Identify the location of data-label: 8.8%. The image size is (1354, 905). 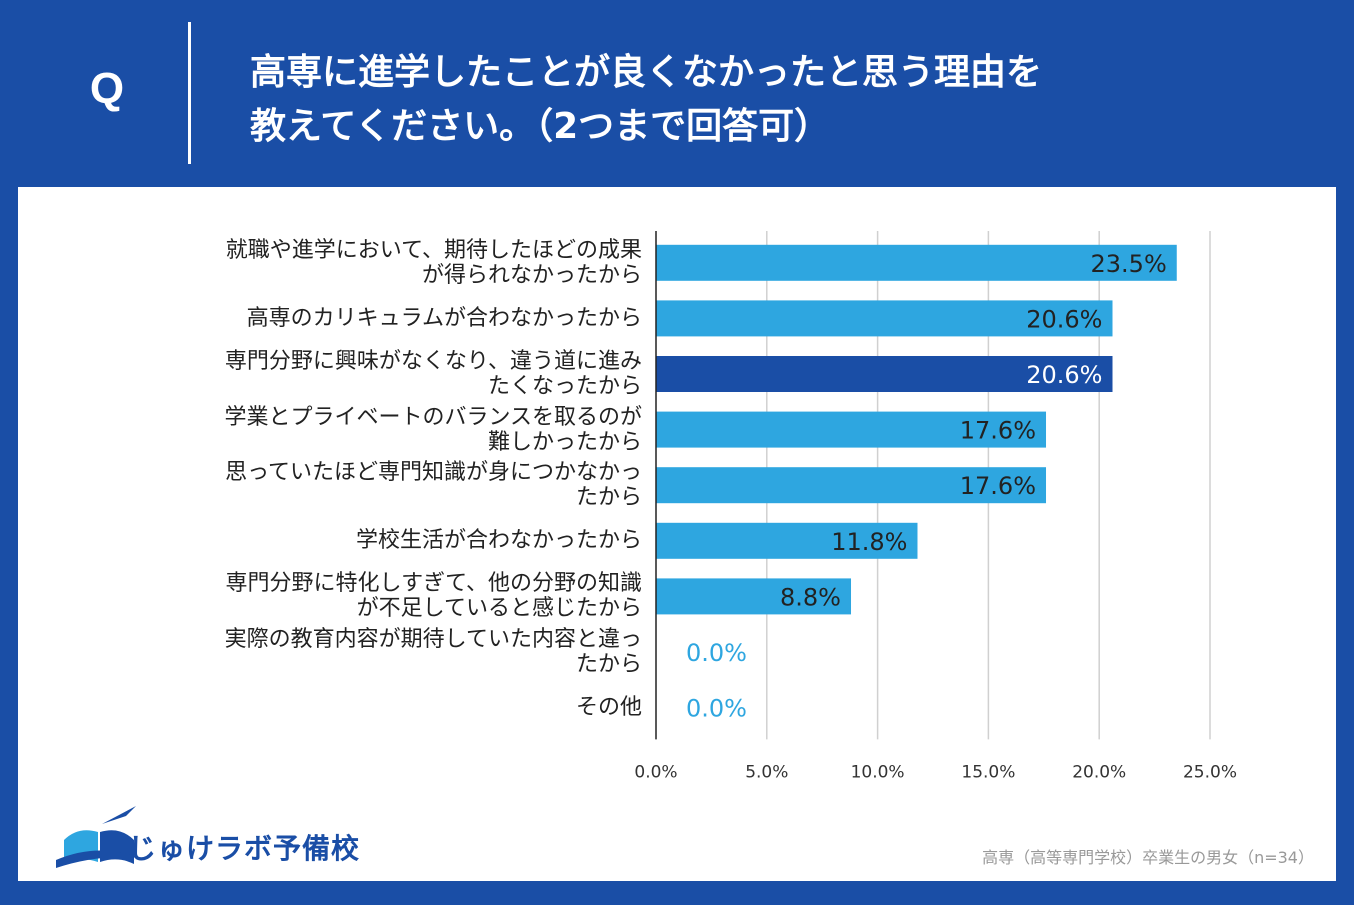
(810, 597).